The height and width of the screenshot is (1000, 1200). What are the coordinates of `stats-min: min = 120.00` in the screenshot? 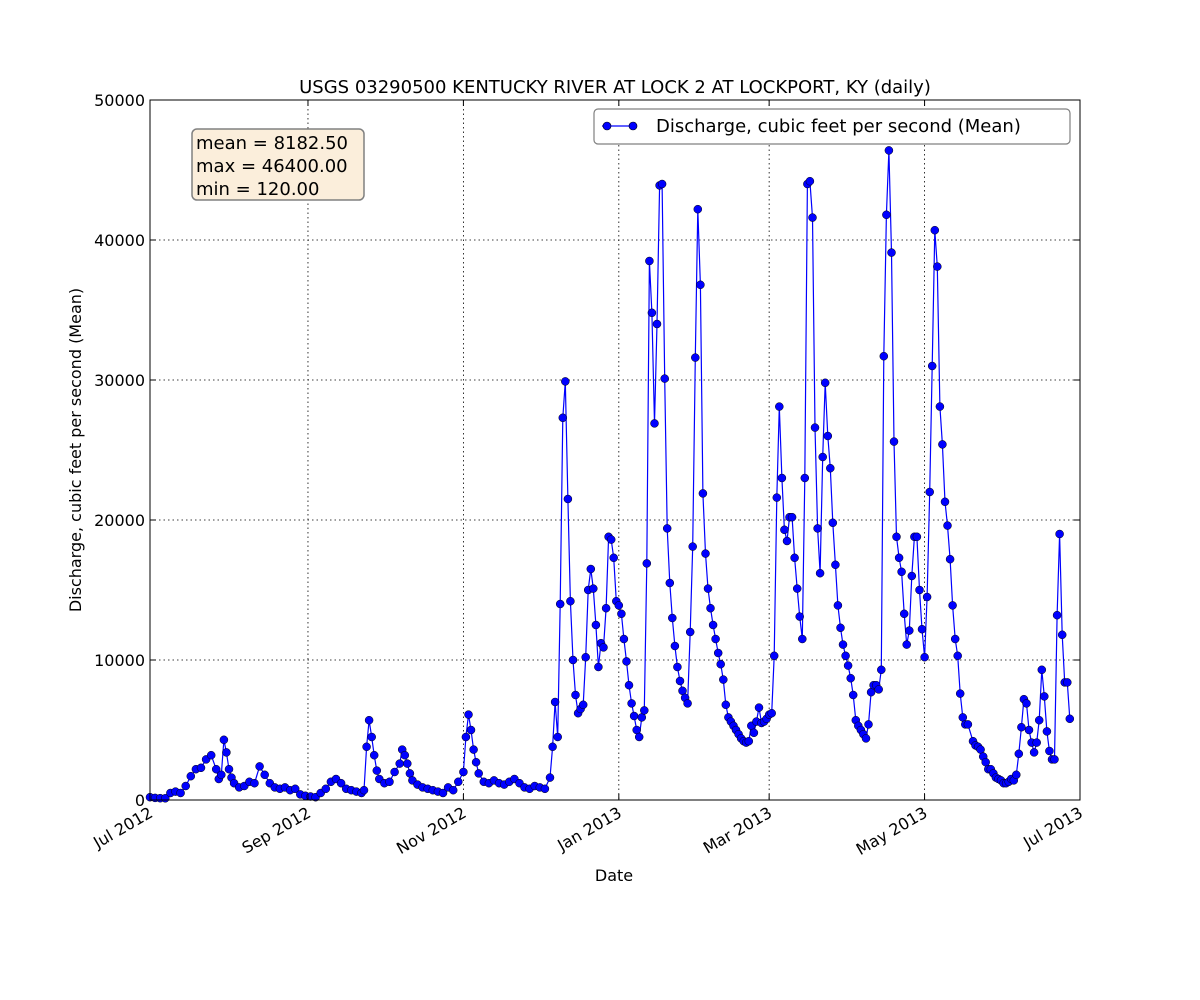 It's located at (257, 189).